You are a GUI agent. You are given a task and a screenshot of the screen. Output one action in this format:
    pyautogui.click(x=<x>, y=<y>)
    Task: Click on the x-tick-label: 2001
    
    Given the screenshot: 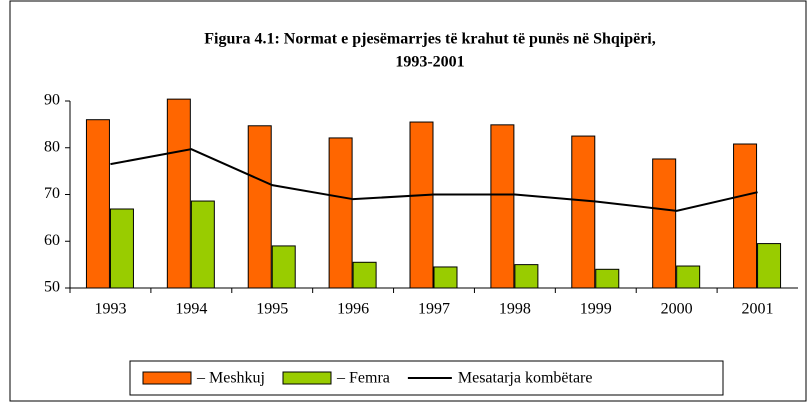 What is the action you would take?
    pyautogui.click(x=758, y=309)
    